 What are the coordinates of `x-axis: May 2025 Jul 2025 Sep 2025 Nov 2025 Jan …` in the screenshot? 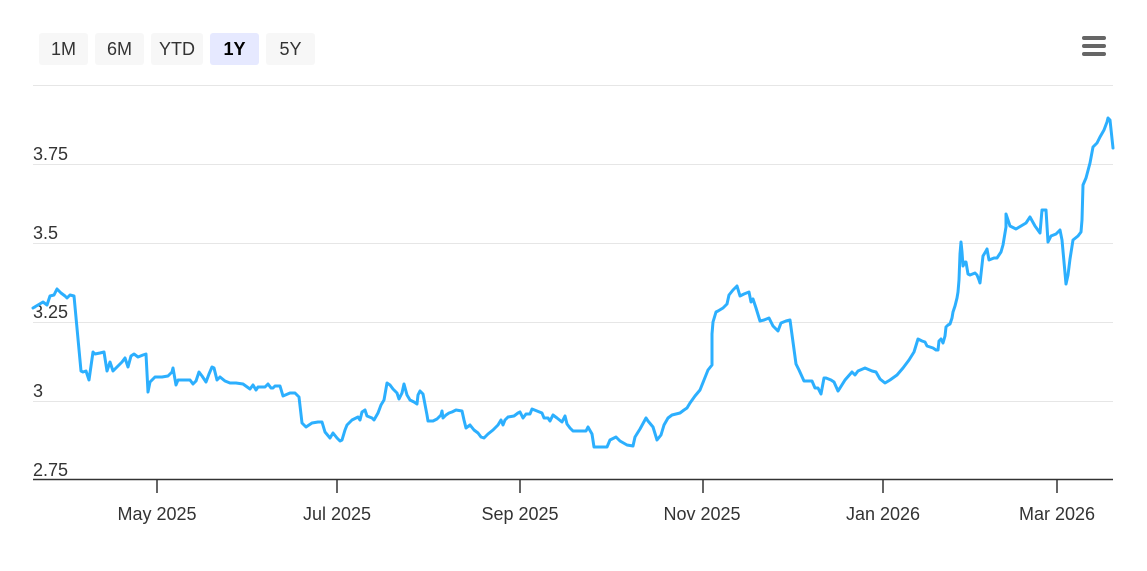 It's located at (573, 501).